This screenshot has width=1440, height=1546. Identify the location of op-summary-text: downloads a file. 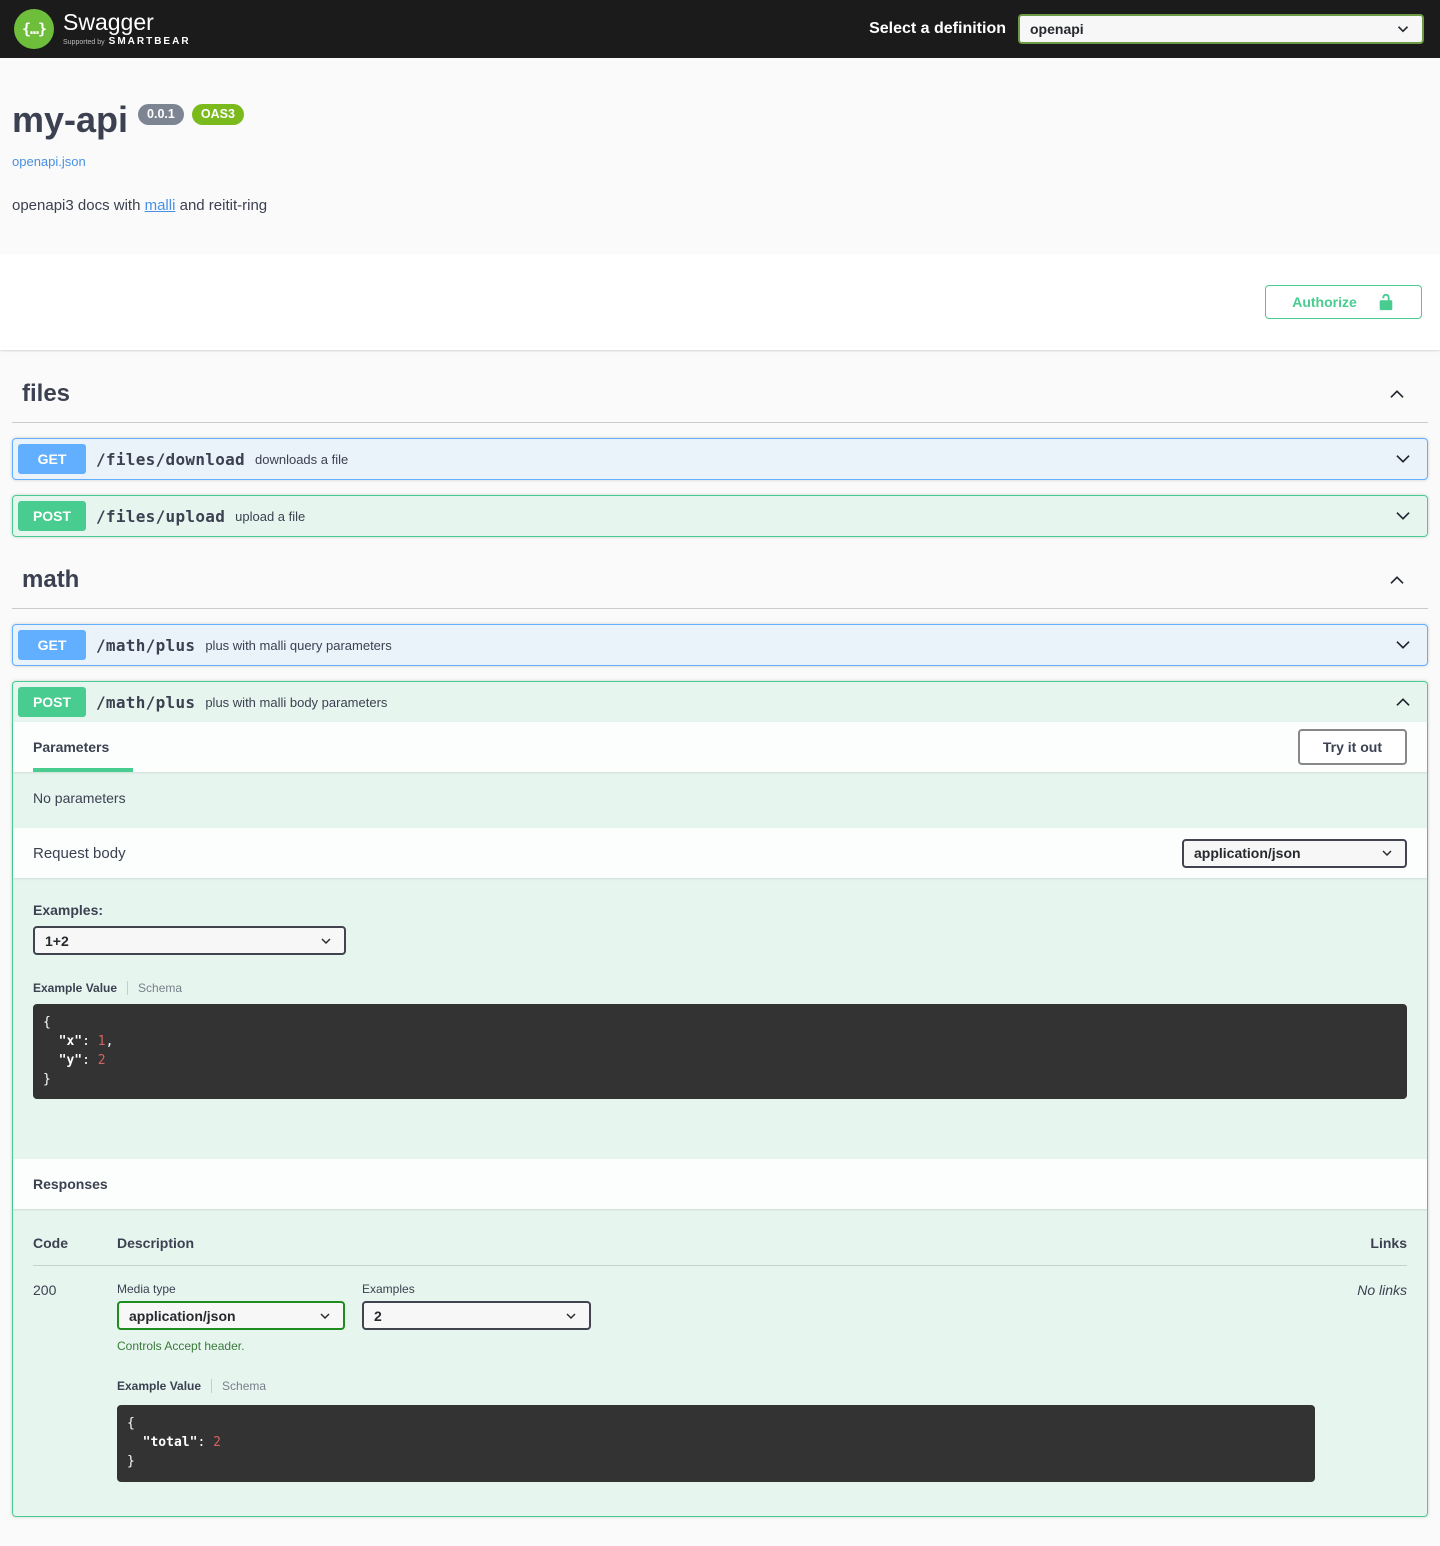
(302, 459).